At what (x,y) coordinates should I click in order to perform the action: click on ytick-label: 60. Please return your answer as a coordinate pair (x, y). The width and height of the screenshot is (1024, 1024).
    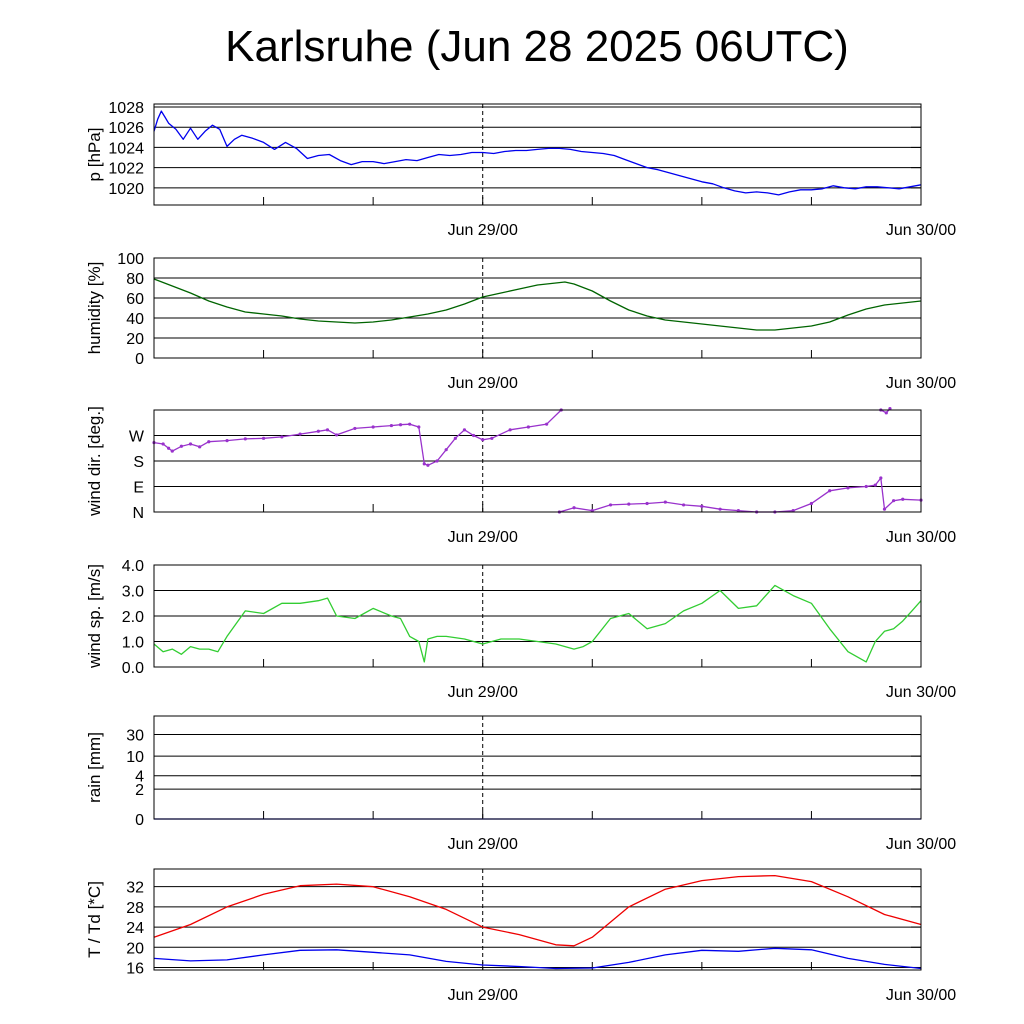
    Looking at the image, I should click on (135, 299).